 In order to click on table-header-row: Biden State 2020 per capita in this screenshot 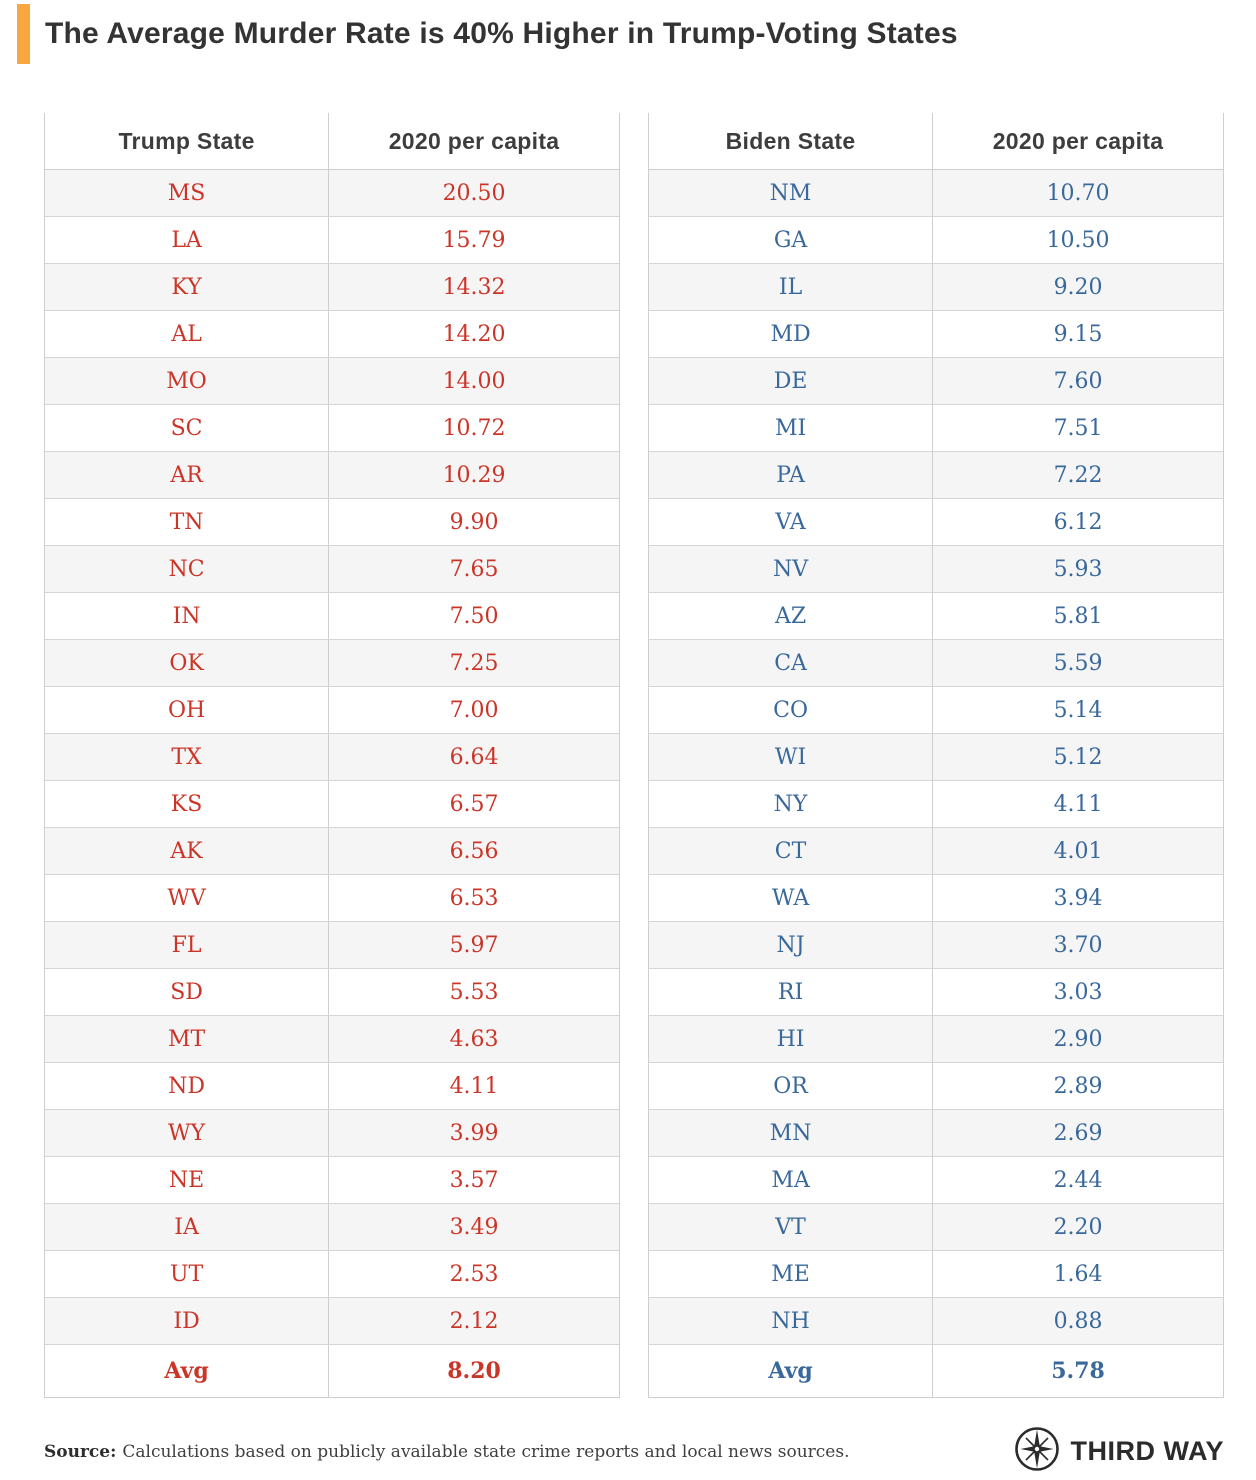, I will do `click(936, 141)`.